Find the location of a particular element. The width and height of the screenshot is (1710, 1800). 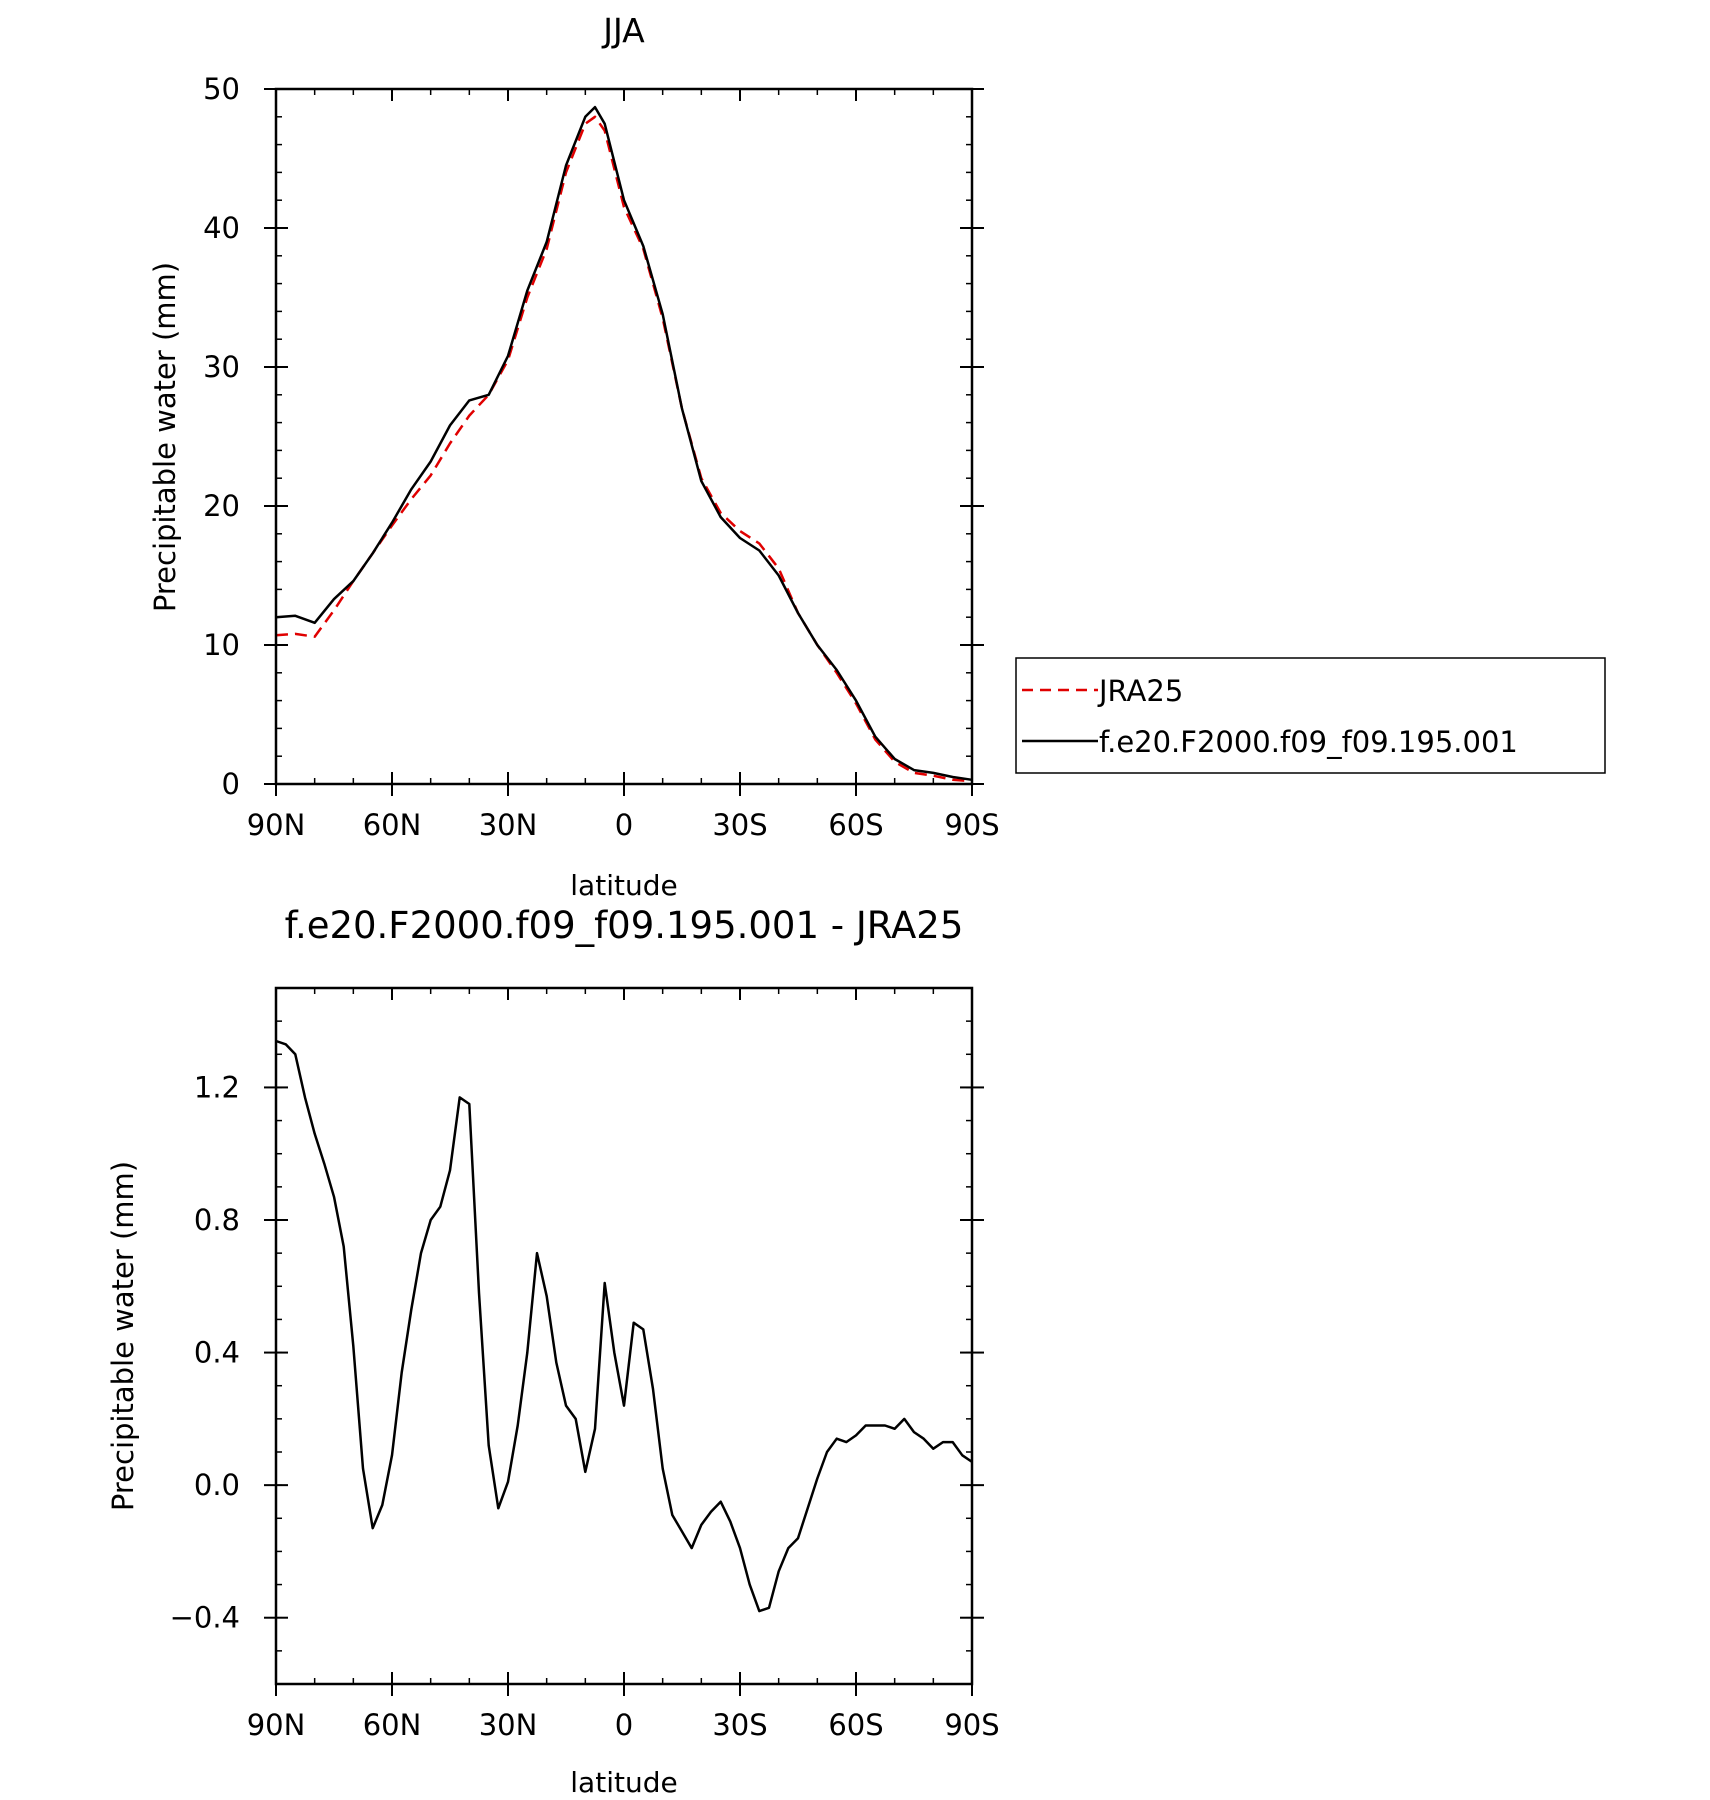

top-y-tick-label: 10 is located at coordinates (221, 645).